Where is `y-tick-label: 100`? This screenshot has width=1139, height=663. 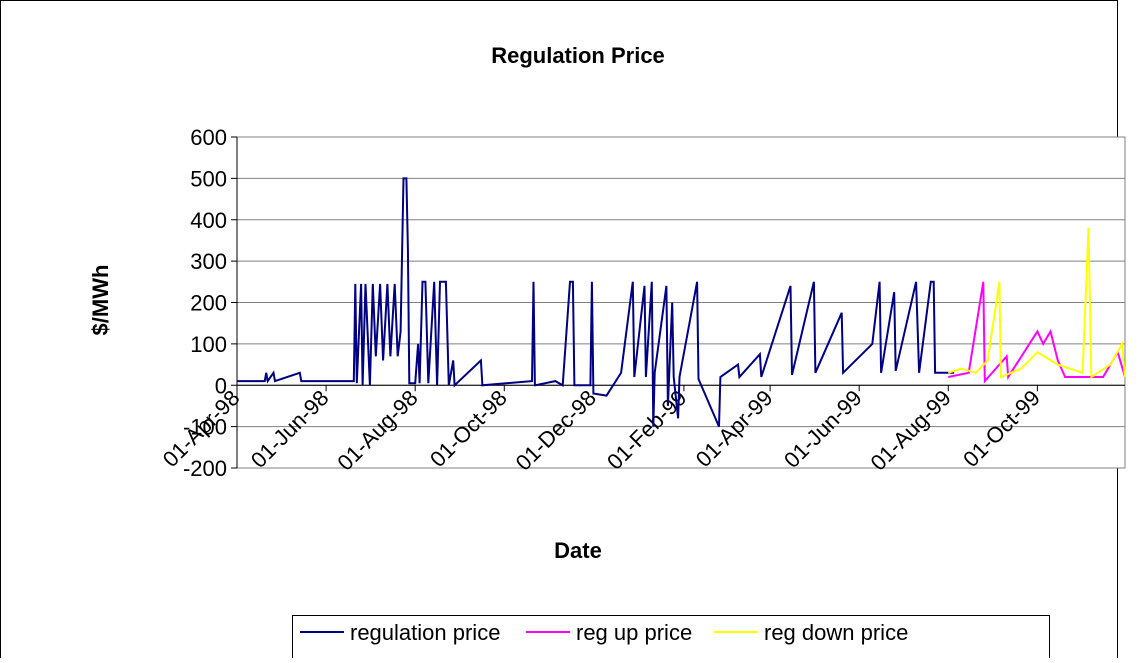
y-tick-label: 100 is located at coordinates (208, 344).